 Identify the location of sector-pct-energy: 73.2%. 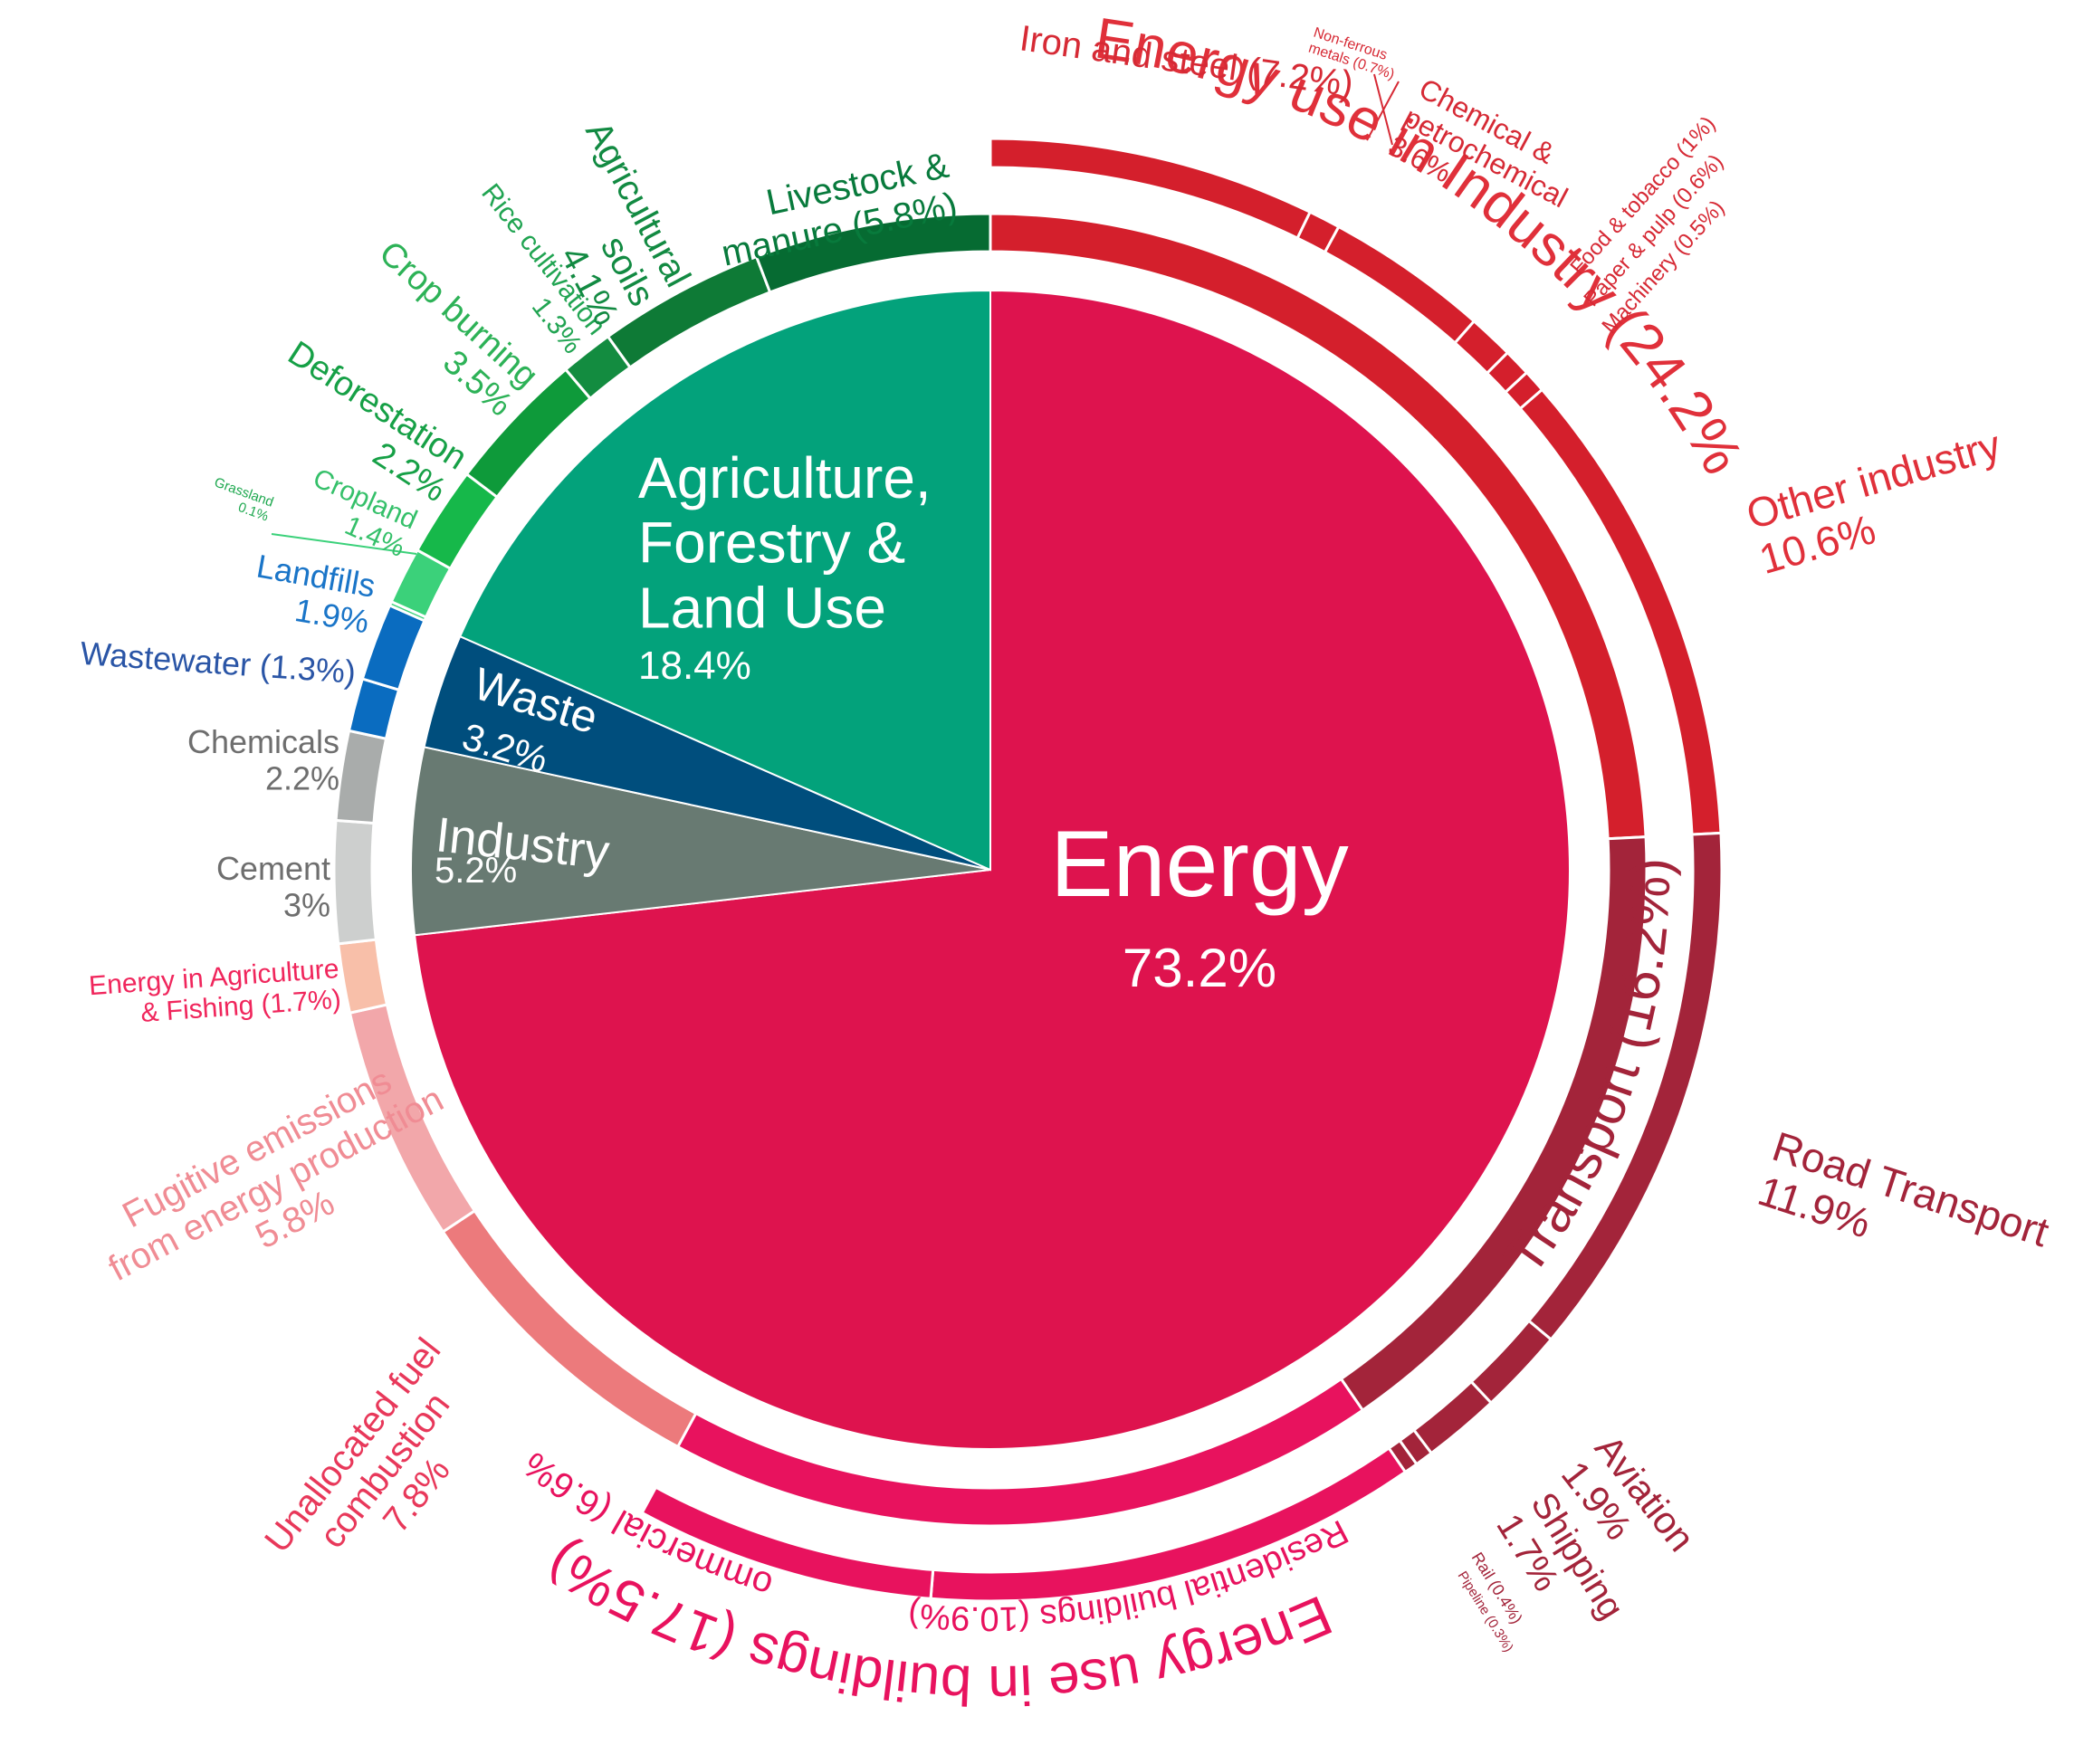
(1199, 968).